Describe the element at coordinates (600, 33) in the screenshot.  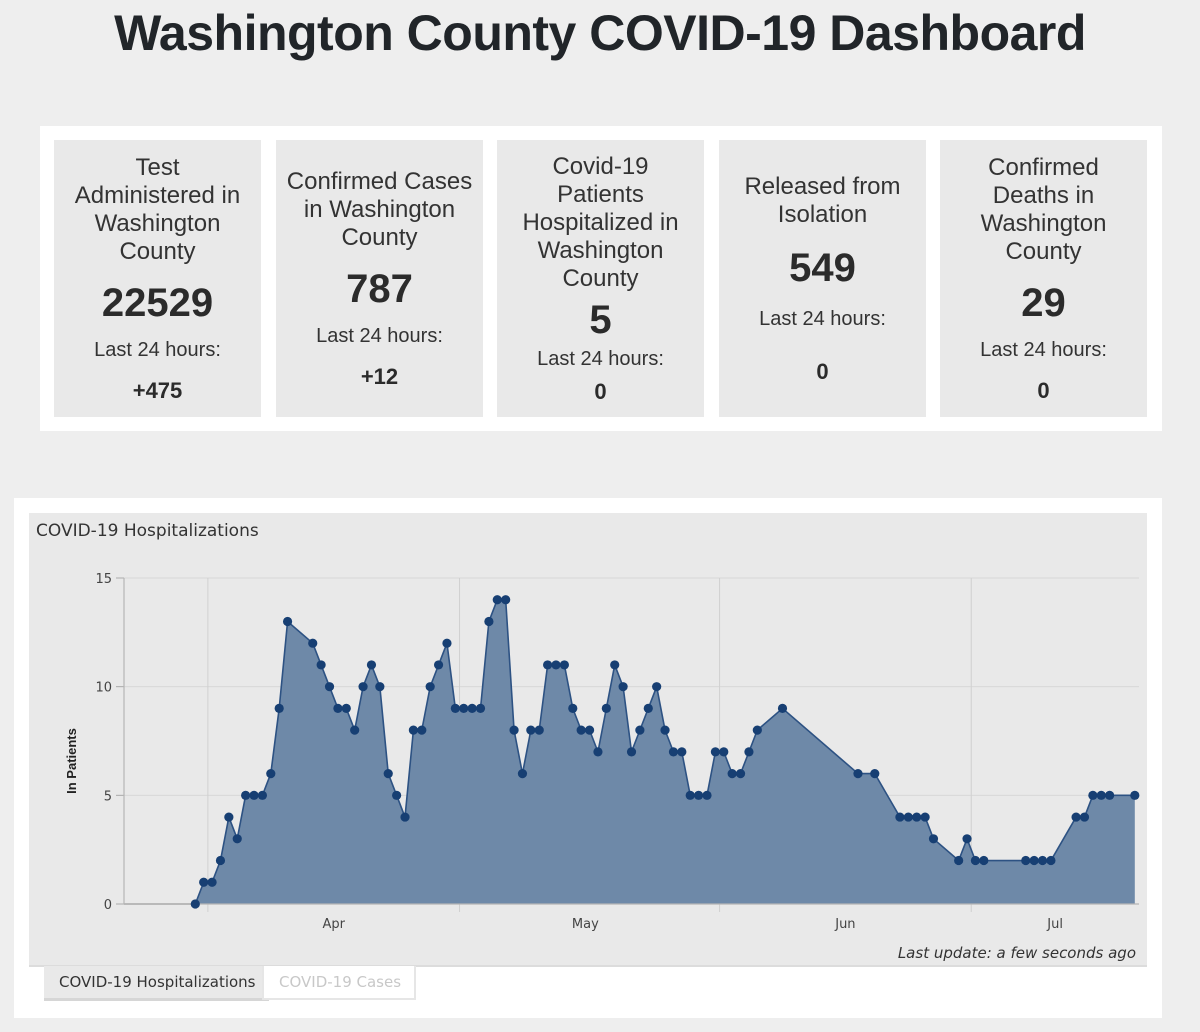
I see `page-title: Washington County COVID-19 Dashboard` at that location.